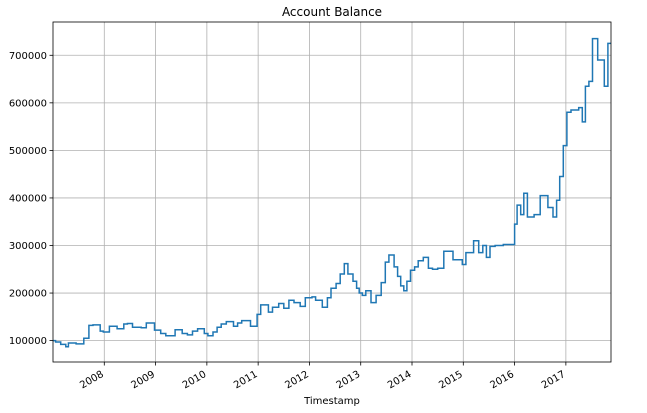  What do you see at coordinates (246, 380) in the screenshot?
I see `x-tick-label: 2011` at bounding box center [246, 380].